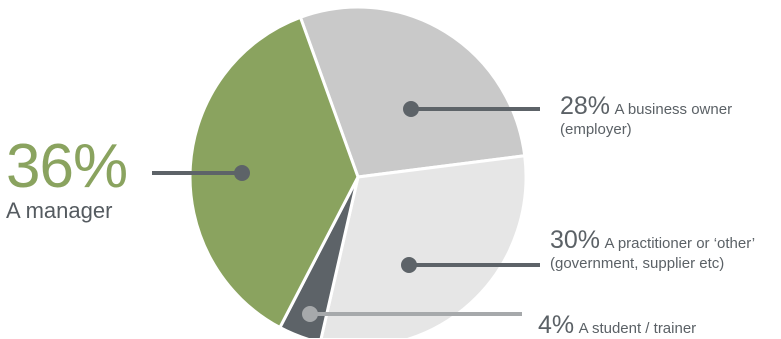 Image resolution: width=781 pixels, height=339 pixels. Describe the element at coordinates (470, 265) in the screenshot. I see `leader-practitioner` at that location.